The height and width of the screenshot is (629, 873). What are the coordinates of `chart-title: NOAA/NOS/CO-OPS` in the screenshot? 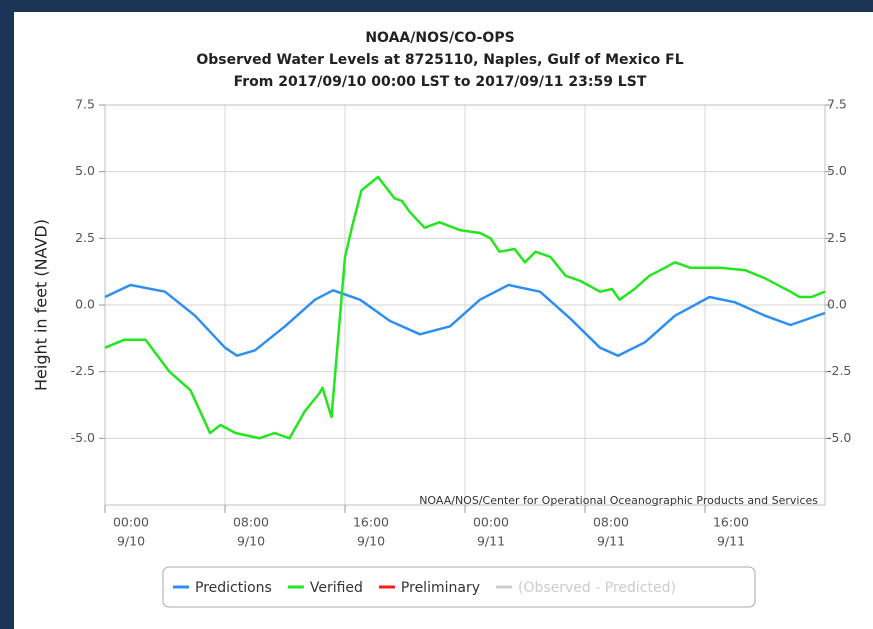 It's located at (439, 38).